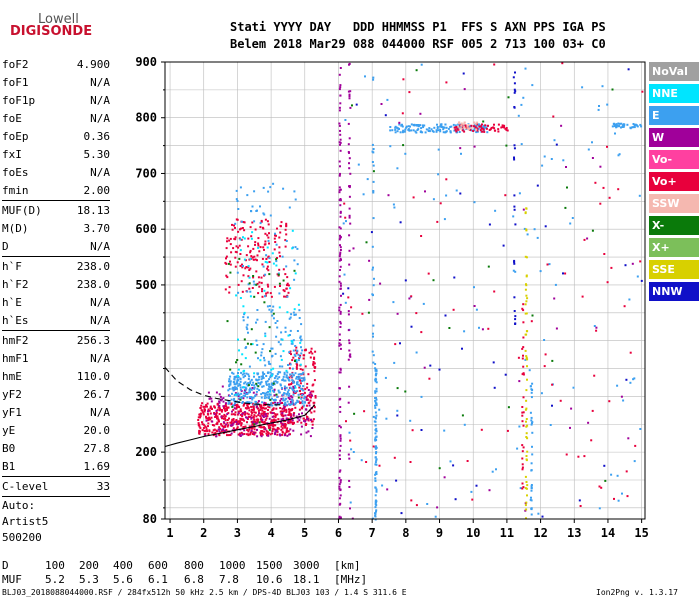 This screenshot has height=600, width=700. Describe the element at coordinates (269, 579) in the screenshot. I see `muf-value: 10.6` at that location.